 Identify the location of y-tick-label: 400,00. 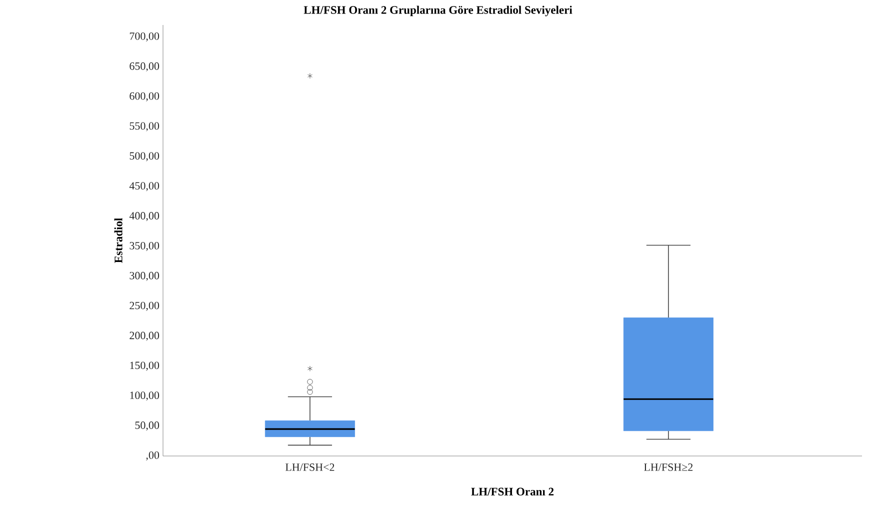
(144, 217).